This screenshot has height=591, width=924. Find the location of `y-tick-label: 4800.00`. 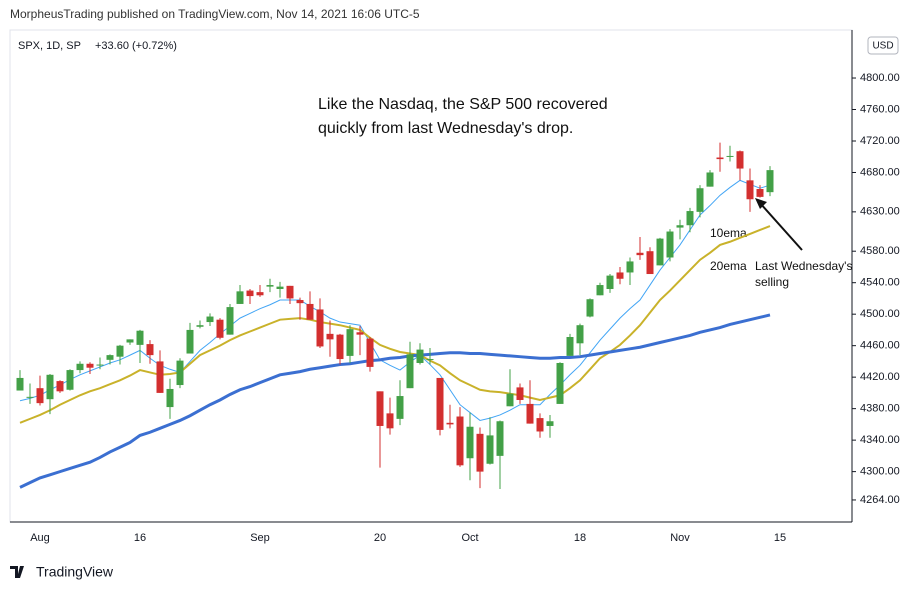

y-tick-label: 4800.00 is located at coordinates (880, 78).